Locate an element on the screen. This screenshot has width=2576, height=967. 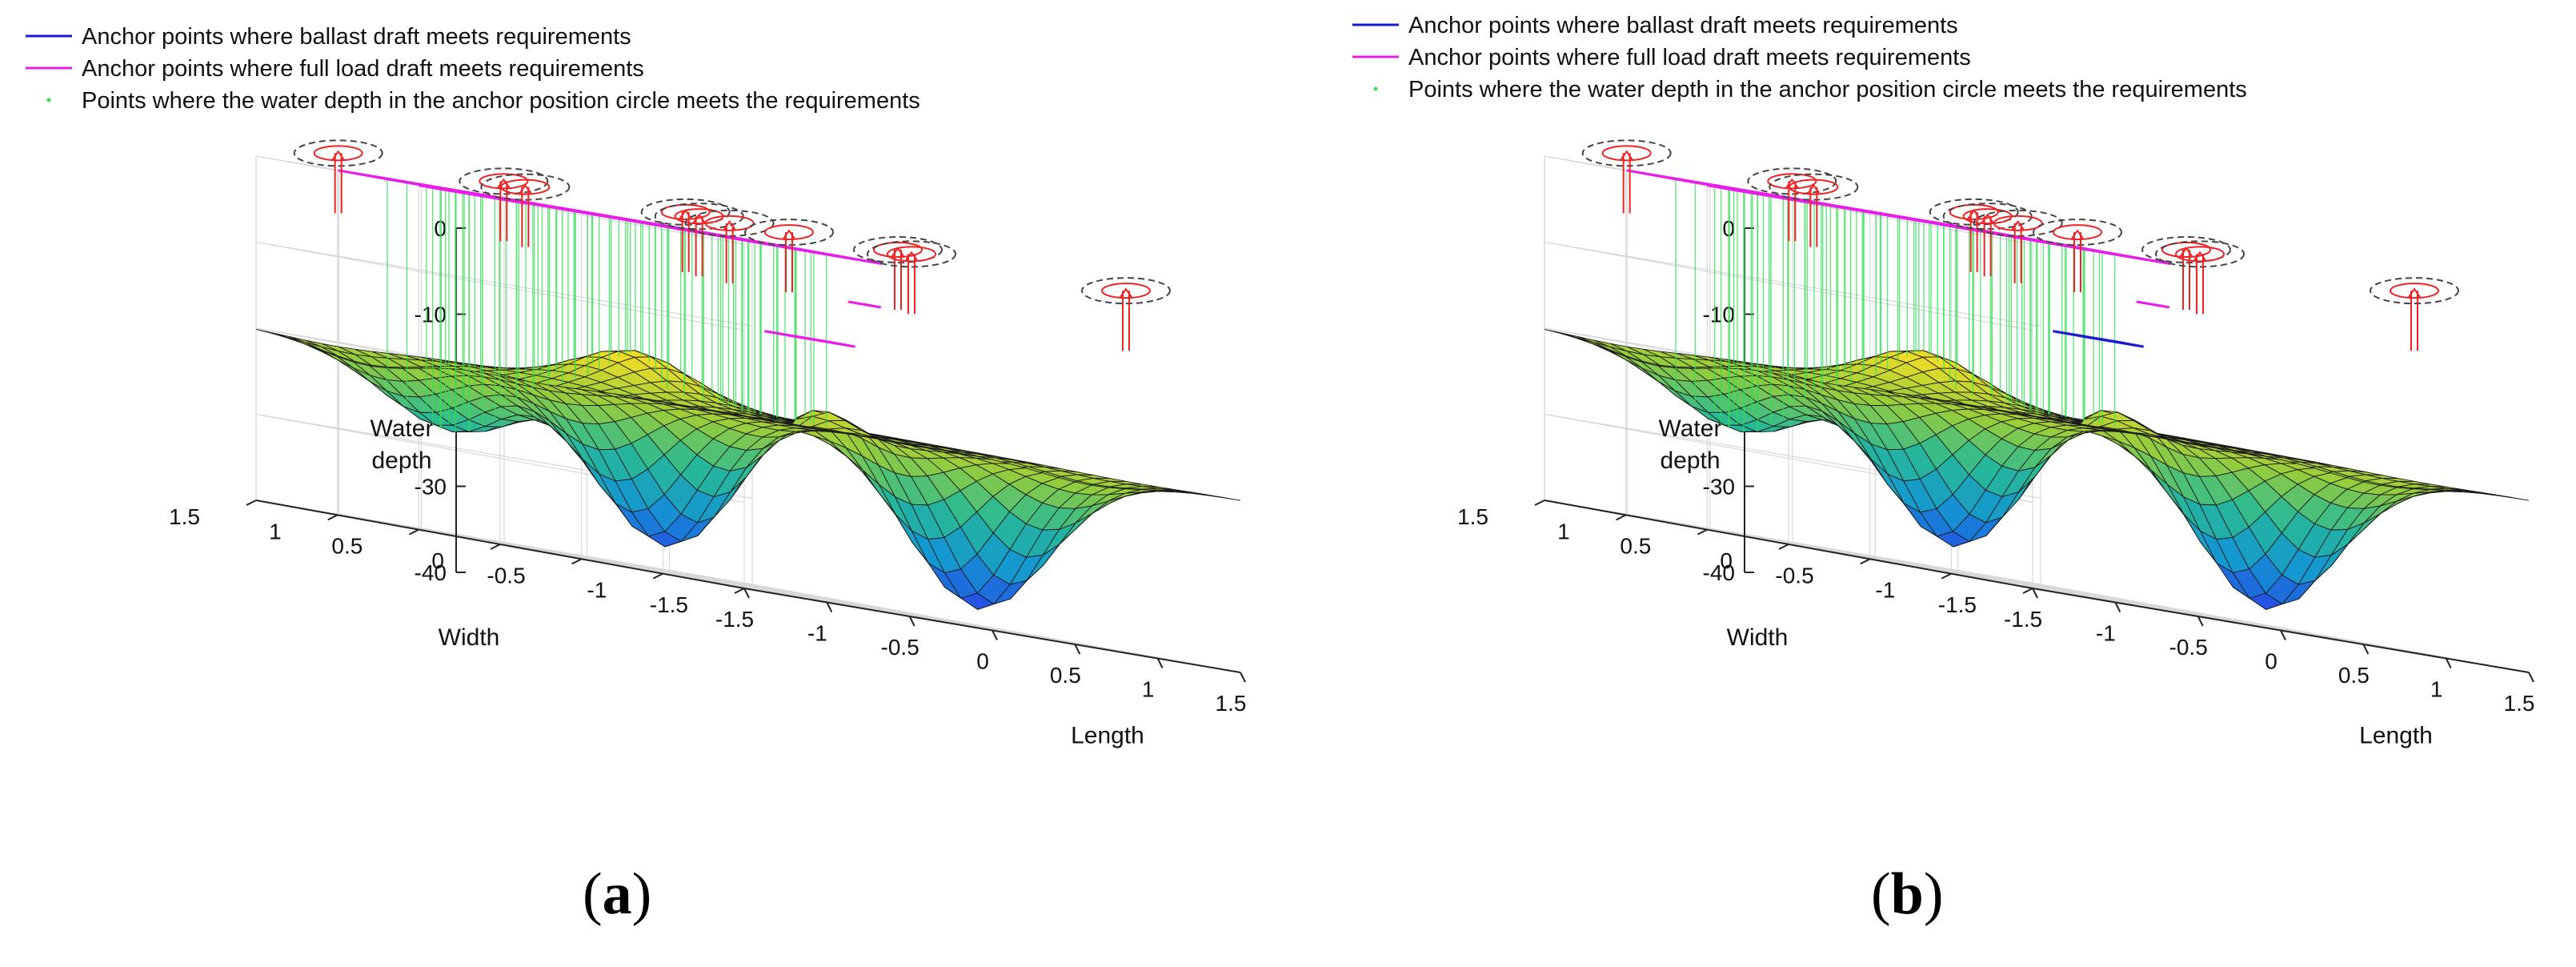
full-load-patch-right is located at coordinates (2153, 304).